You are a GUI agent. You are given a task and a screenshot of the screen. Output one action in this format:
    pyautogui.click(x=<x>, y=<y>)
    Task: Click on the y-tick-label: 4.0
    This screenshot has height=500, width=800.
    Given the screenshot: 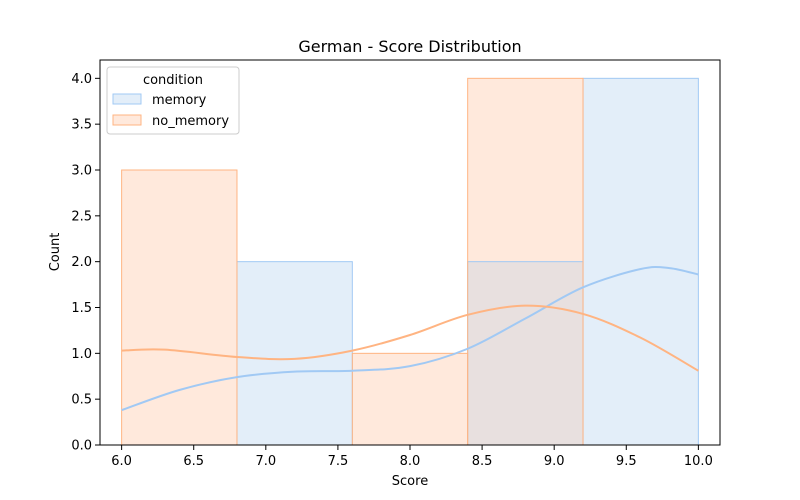 What is the action you would take?
    pyautogui.click(x=81, y=79)
    